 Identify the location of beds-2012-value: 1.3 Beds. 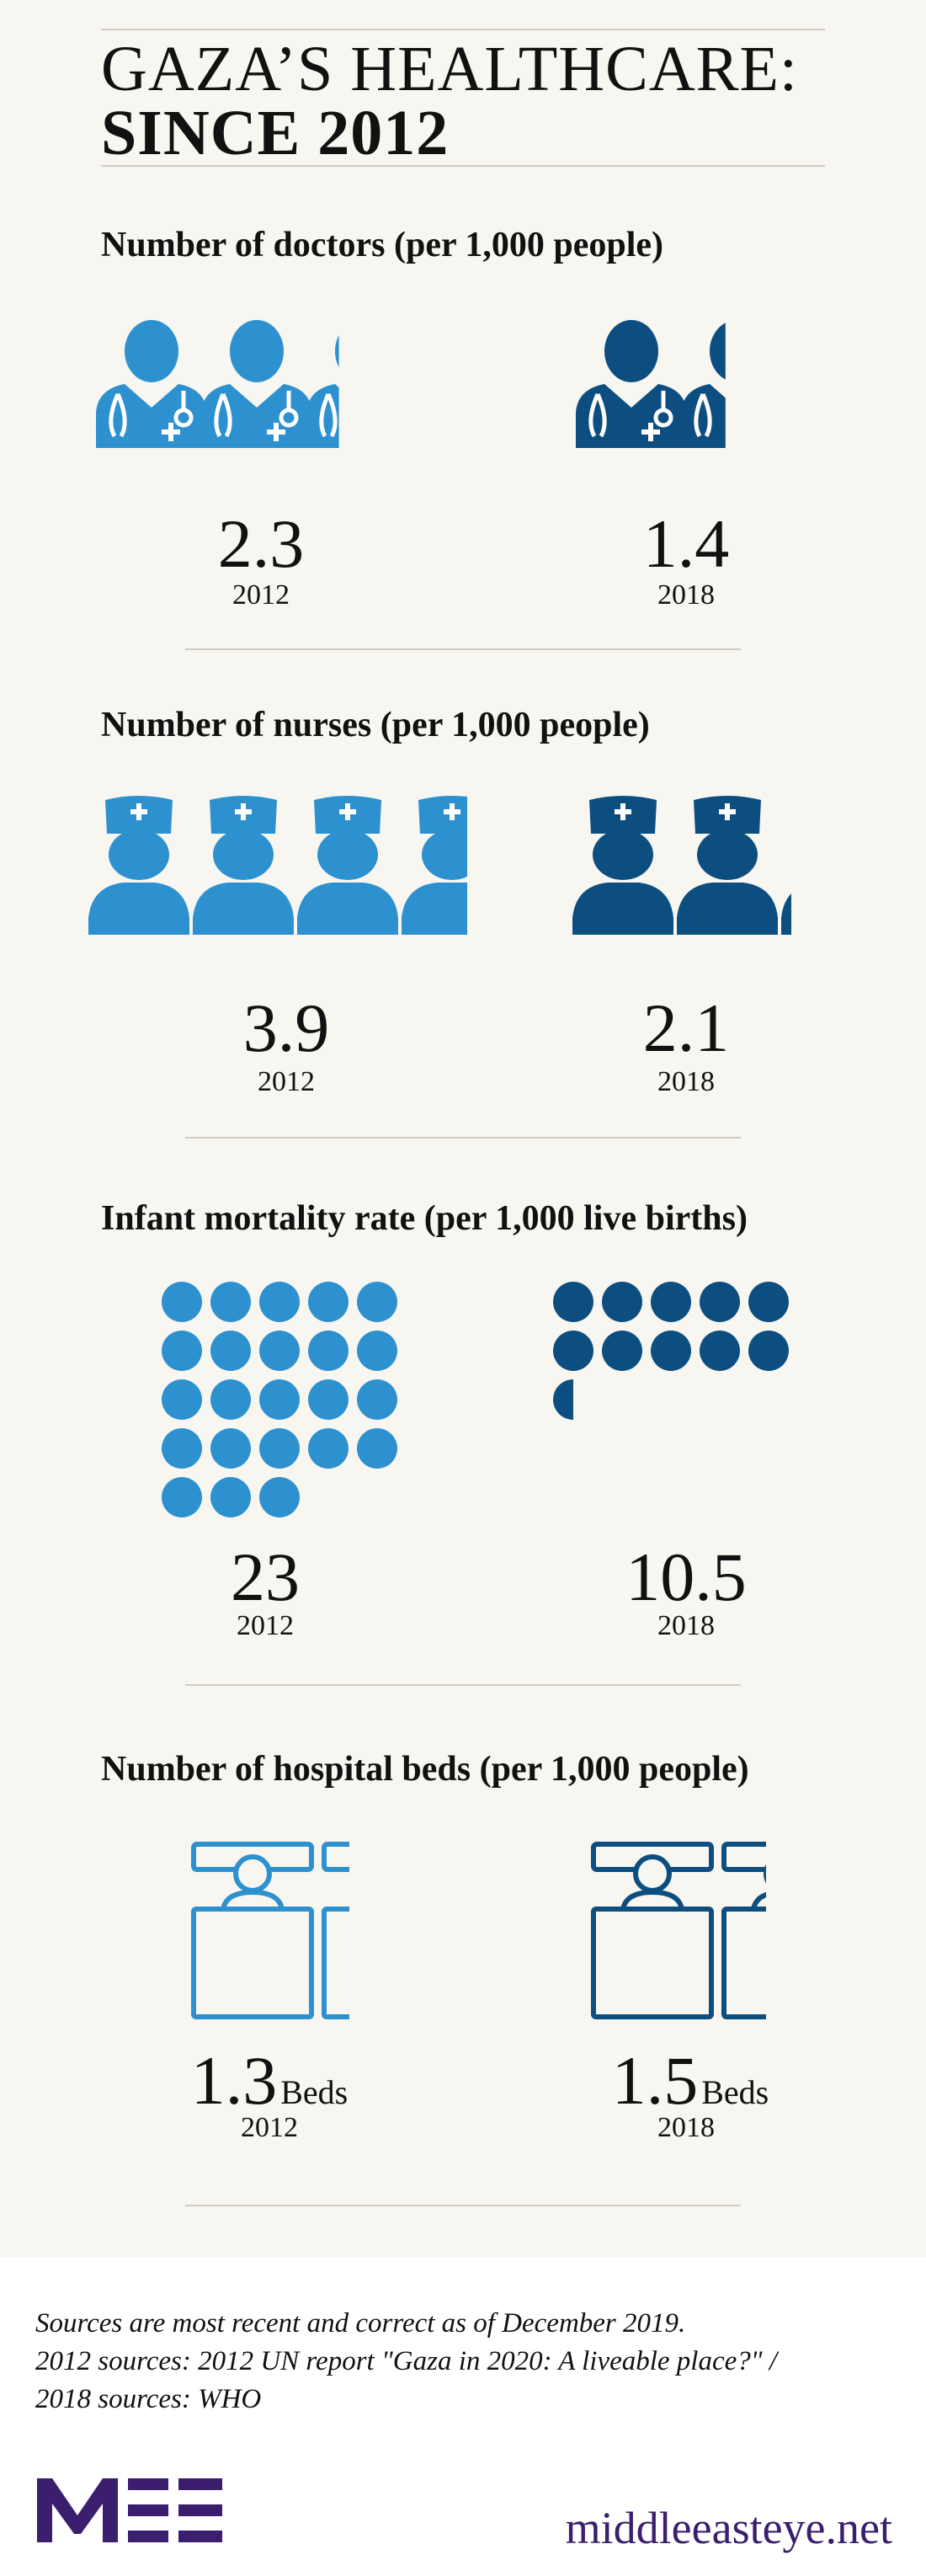
(269, 2080).